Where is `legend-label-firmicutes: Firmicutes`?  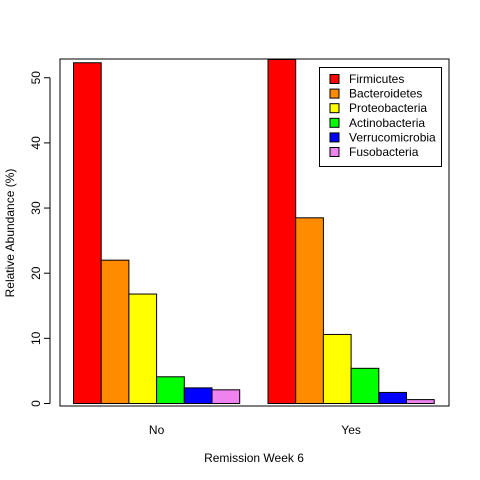
legend-label-firmicutes: Firmicutes is located at coordinates (376, 79).